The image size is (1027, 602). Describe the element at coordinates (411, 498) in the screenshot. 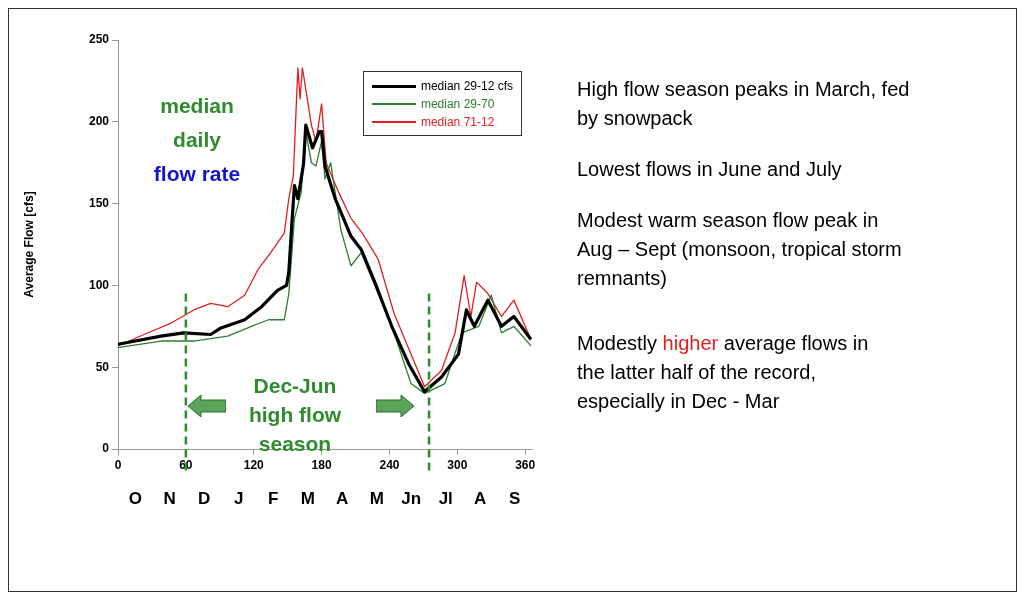

I see `text: Jn` at that location.